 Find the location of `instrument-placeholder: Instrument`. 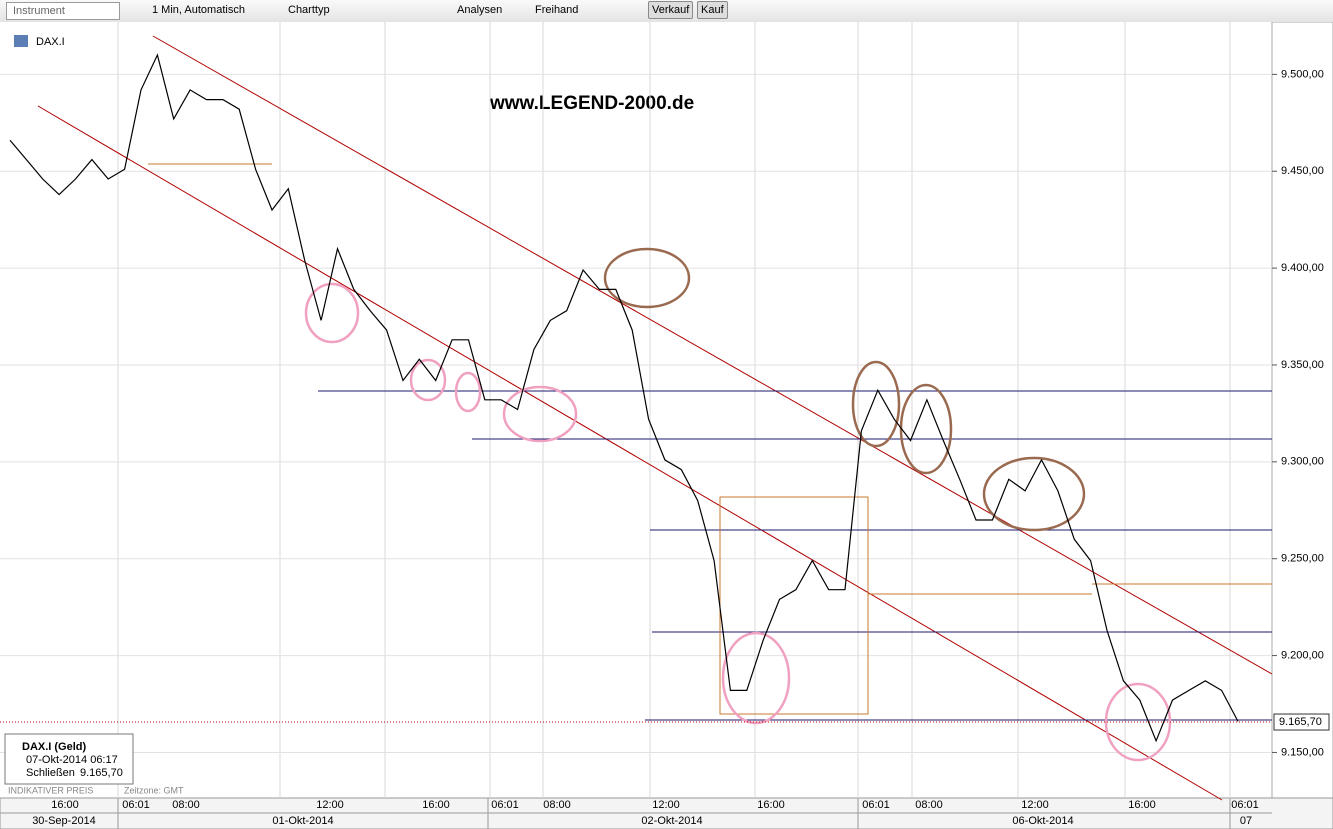

instrument-placeholder: Instrument is located at coordinates (39, 11).